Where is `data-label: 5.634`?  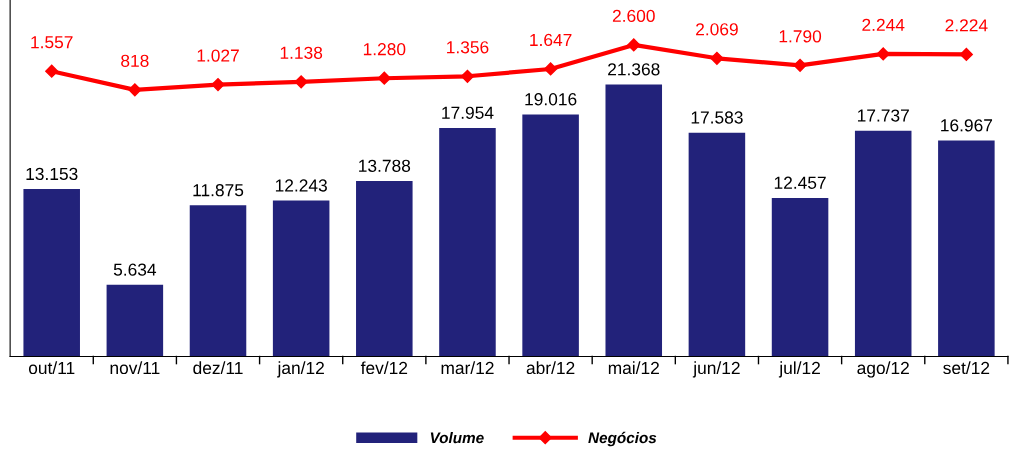
data-label: 5.634 is located at coordinates (135, 269).